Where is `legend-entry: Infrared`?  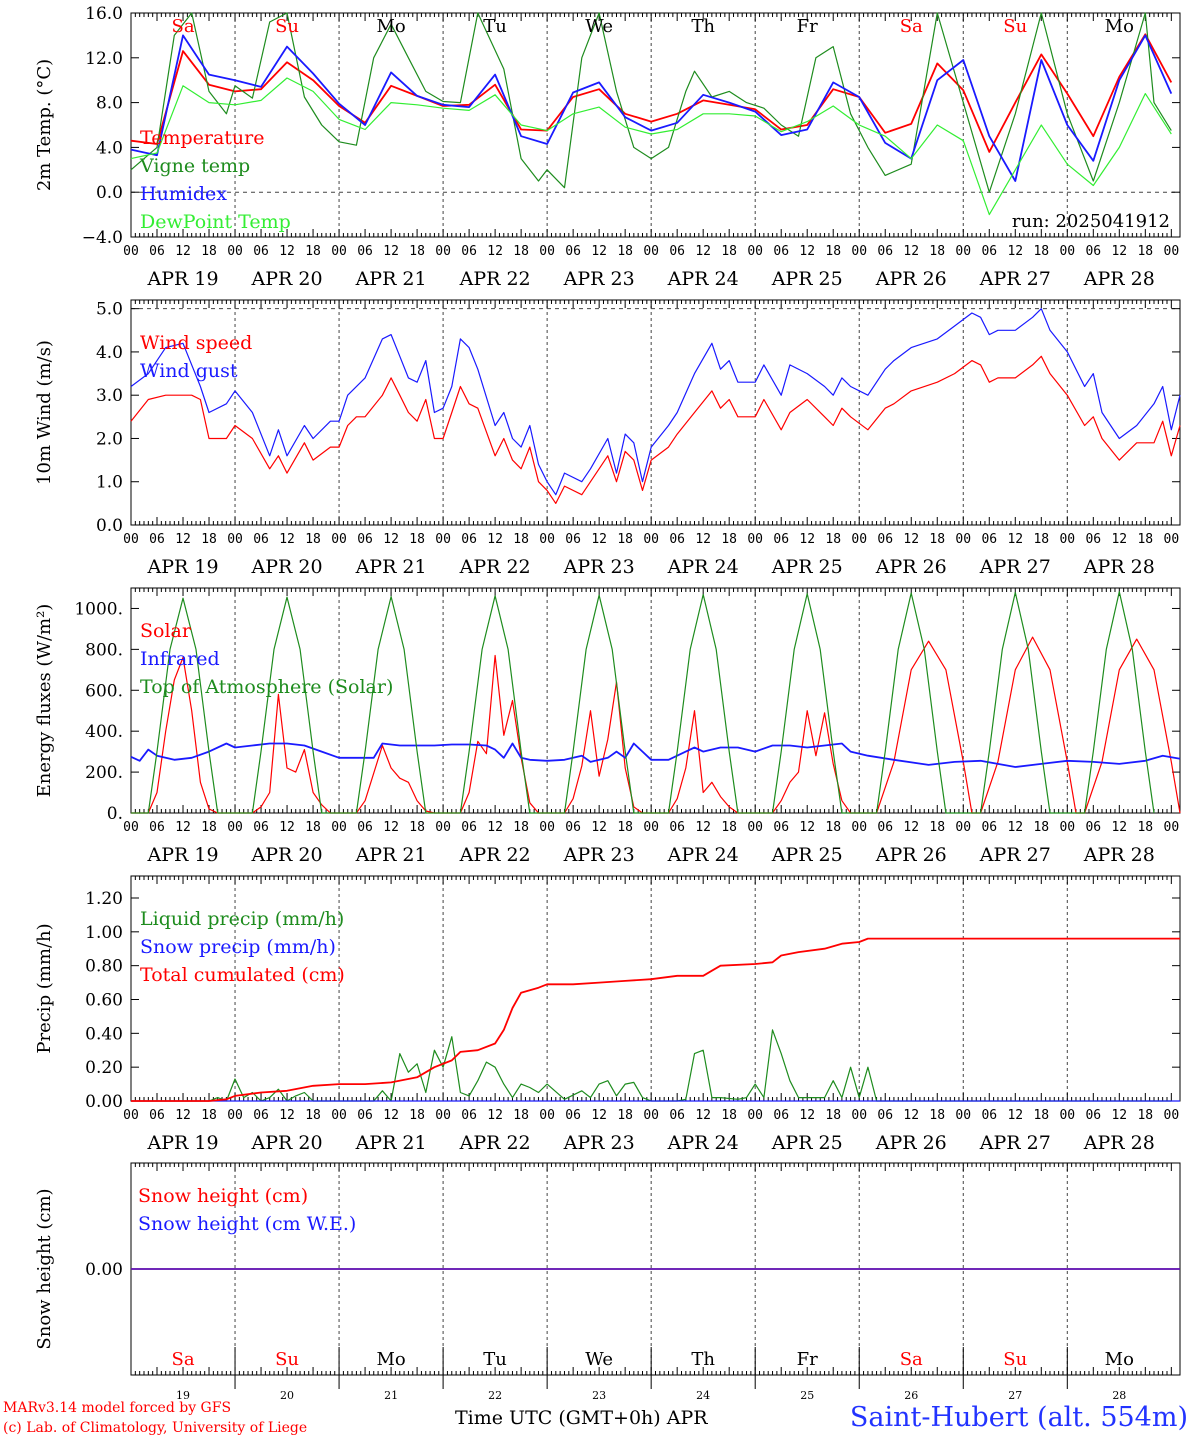
legend-entry: Infrared is located at coordinates (180, 659).